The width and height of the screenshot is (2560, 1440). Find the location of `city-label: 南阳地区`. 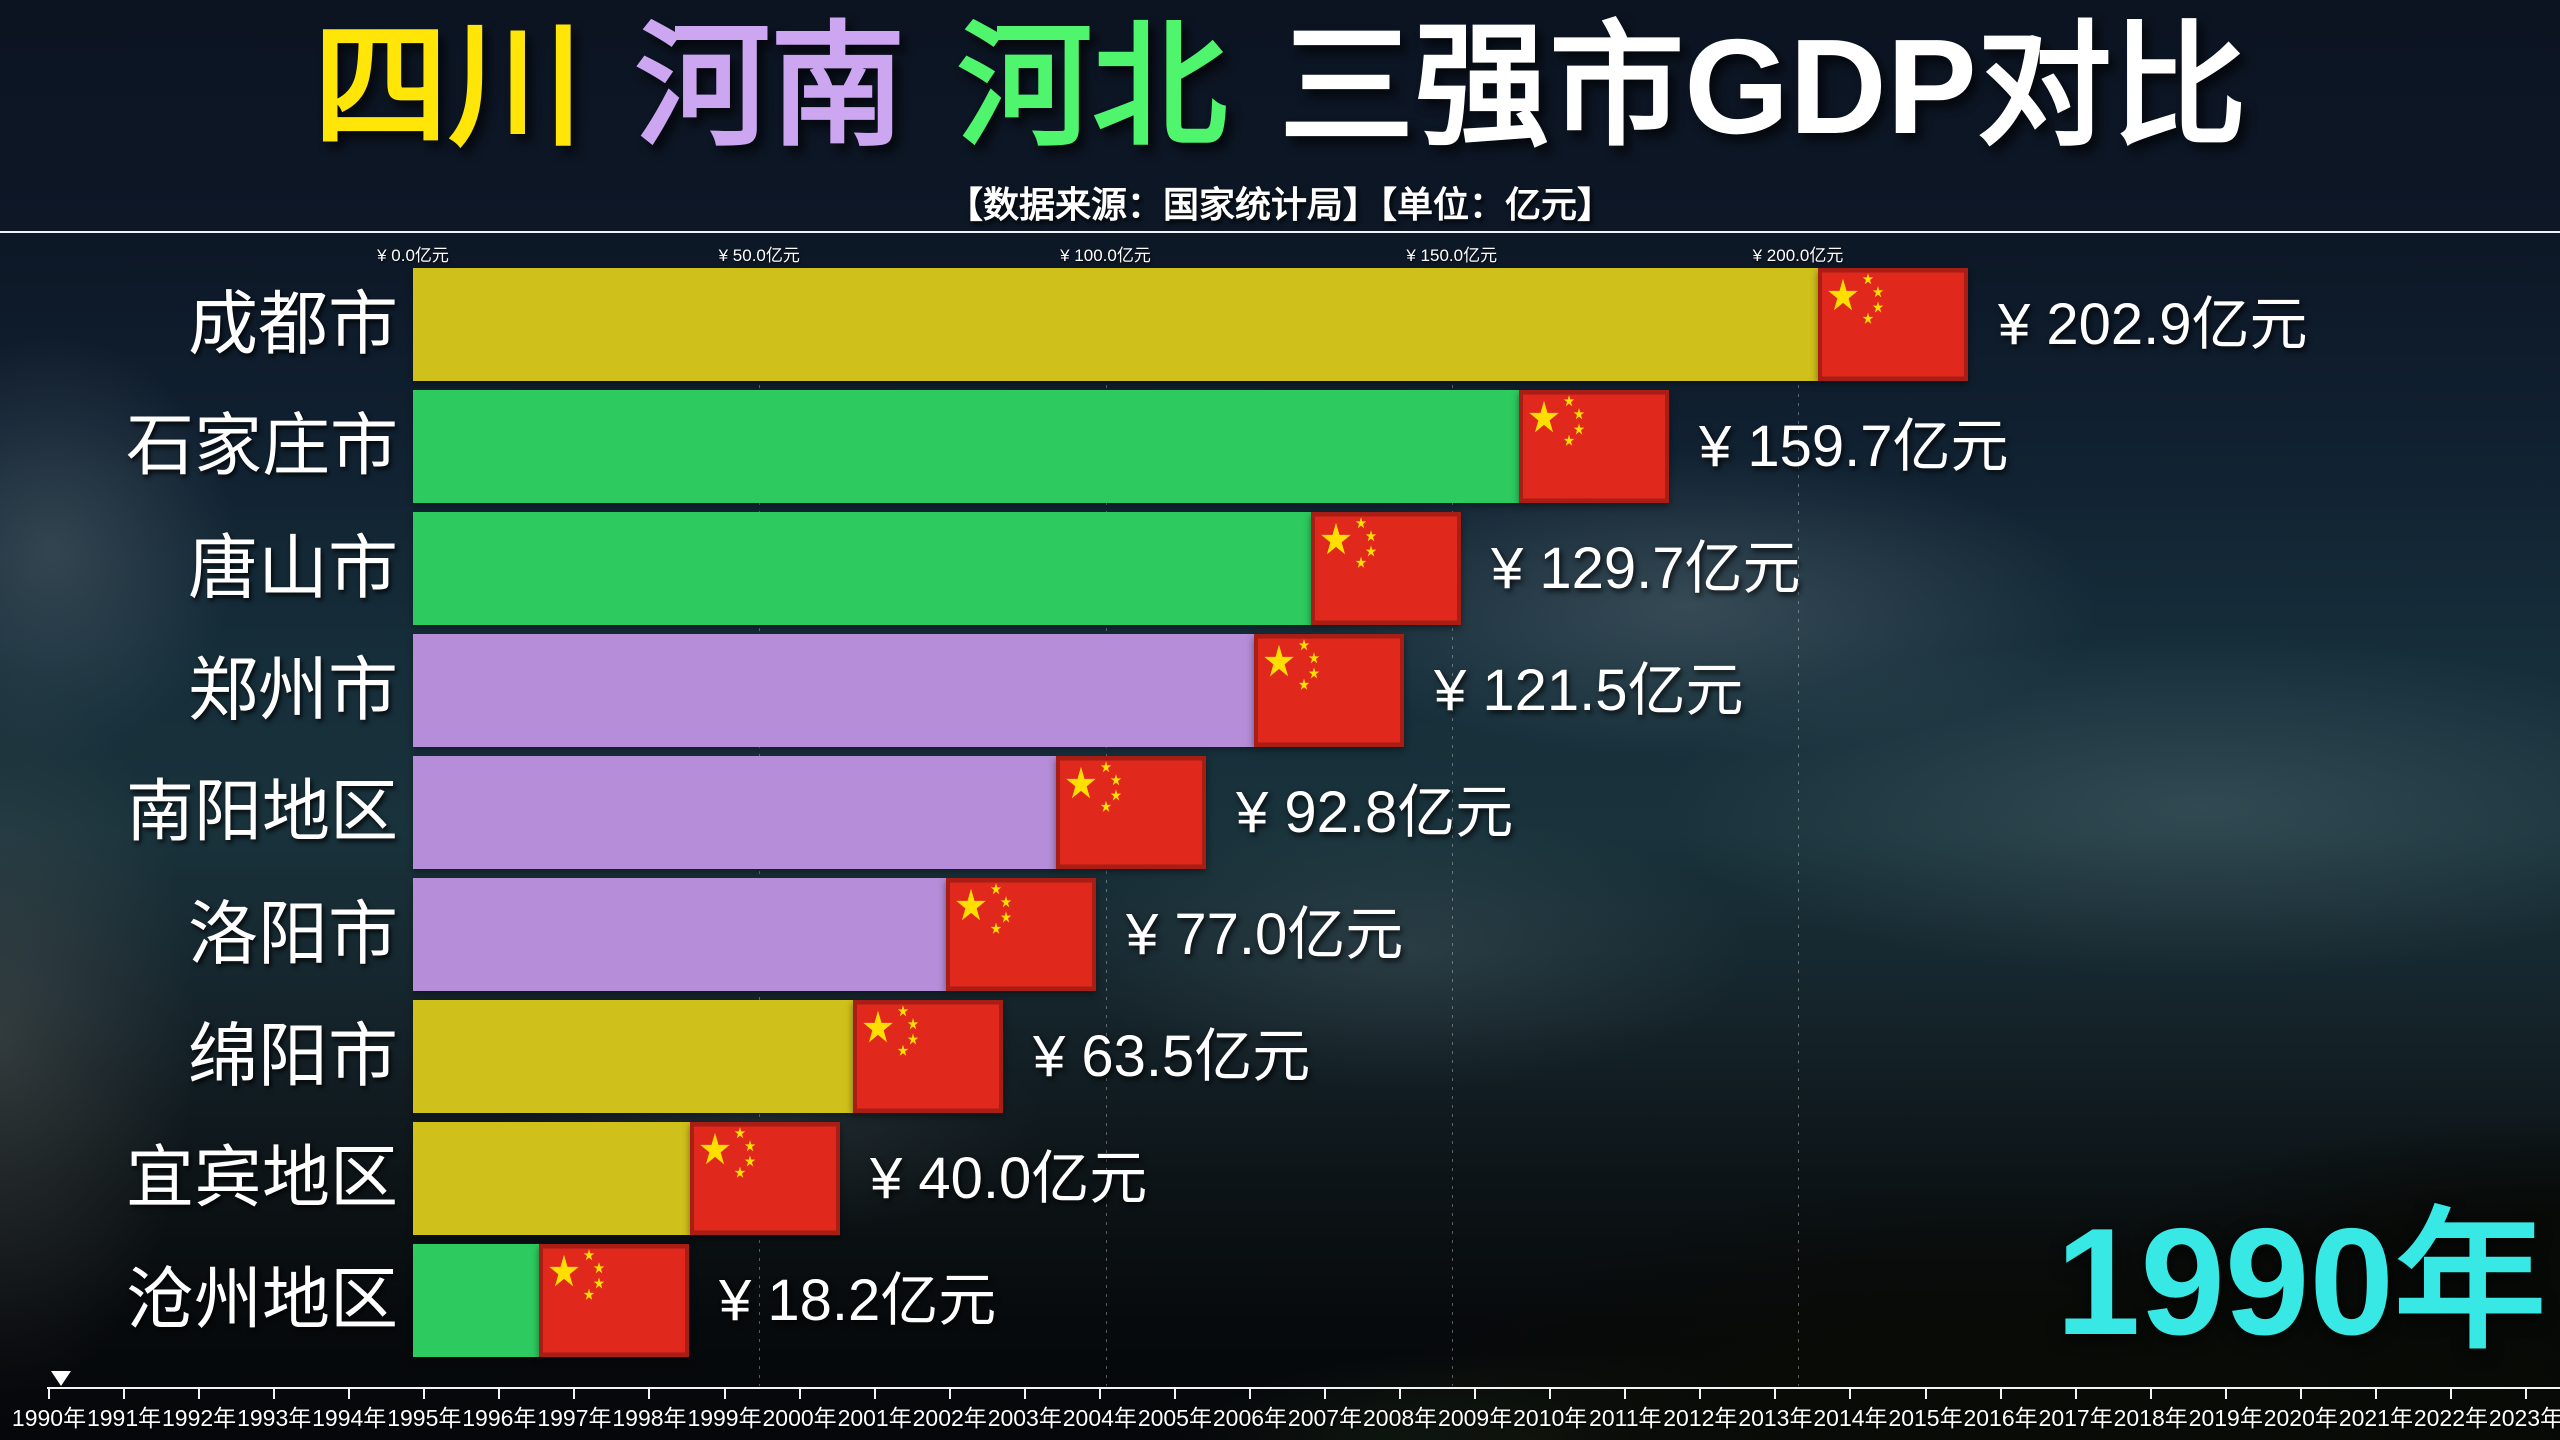

city-label: 南阳地区 is located at coordinates (261, 812).